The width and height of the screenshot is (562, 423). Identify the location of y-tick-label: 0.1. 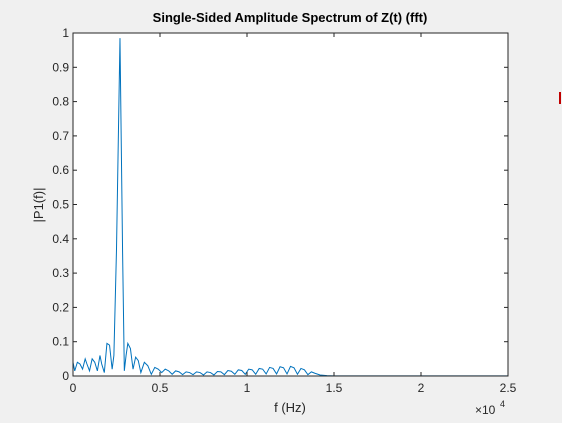
(60, 342).